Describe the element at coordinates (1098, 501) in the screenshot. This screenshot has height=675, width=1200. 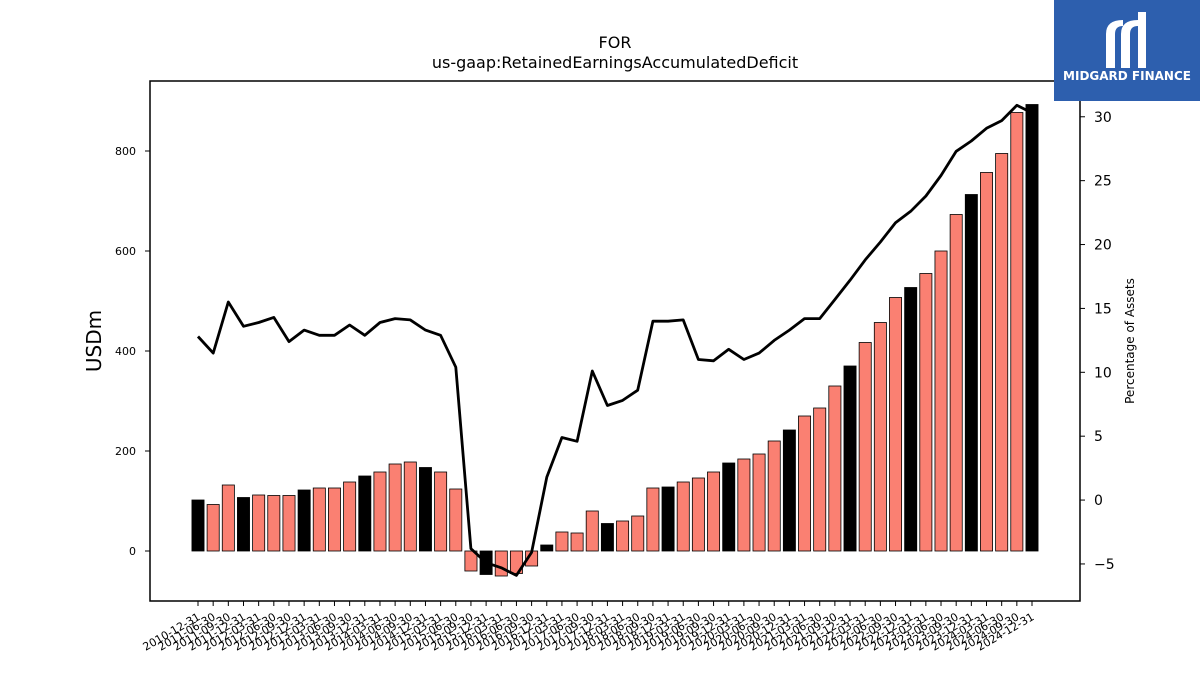
I see `y2-tick-label: 0` at that location.